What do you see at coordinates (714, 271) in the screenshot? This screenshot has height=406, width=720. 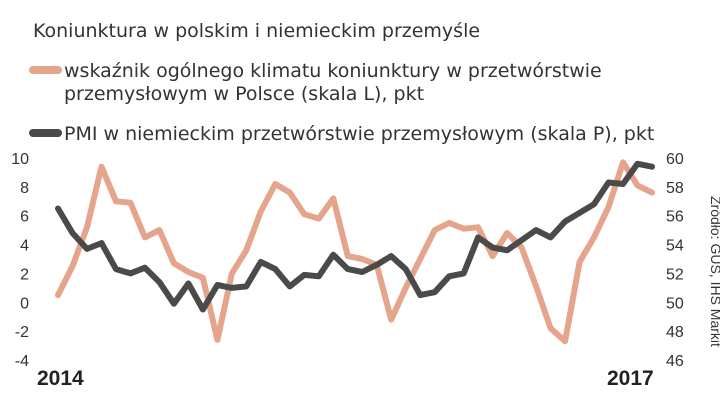 I see `source-note: Źródło: GUS, IHS Markit` at bounding box center [714, 271].